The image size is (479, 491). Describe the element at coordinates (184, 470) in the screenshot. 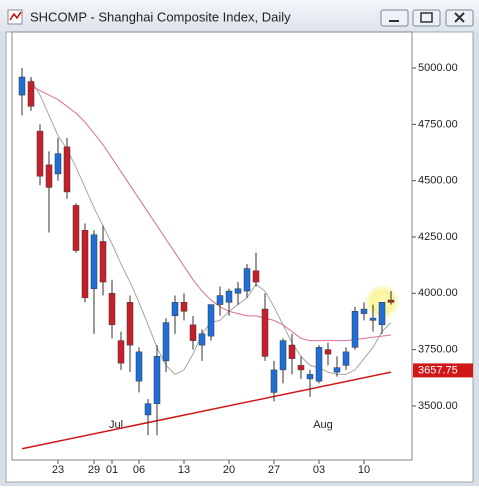

I see `x-tick-label: 13` at that location.